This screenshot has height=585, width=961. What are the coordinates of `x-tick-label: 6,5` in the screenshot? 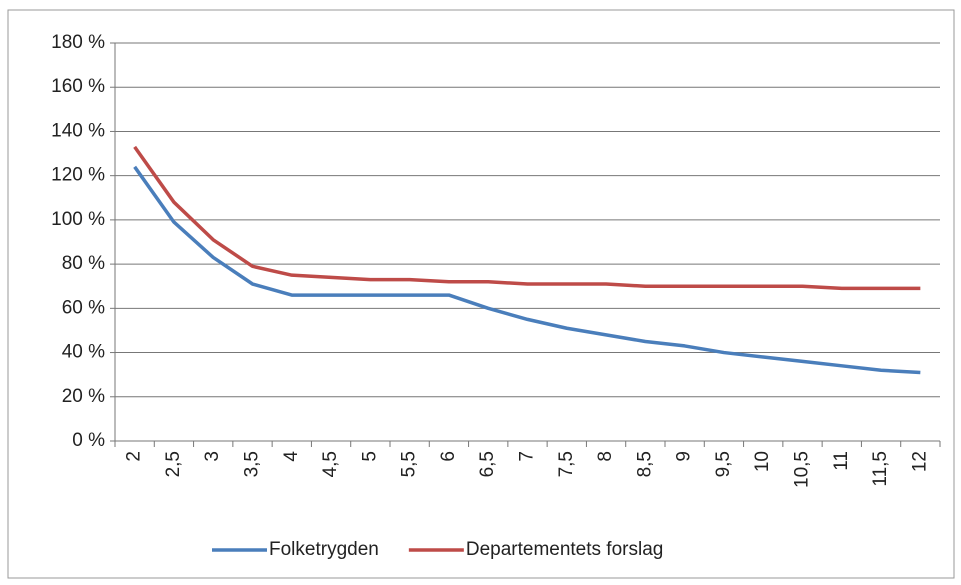 It's located at (487, 464).